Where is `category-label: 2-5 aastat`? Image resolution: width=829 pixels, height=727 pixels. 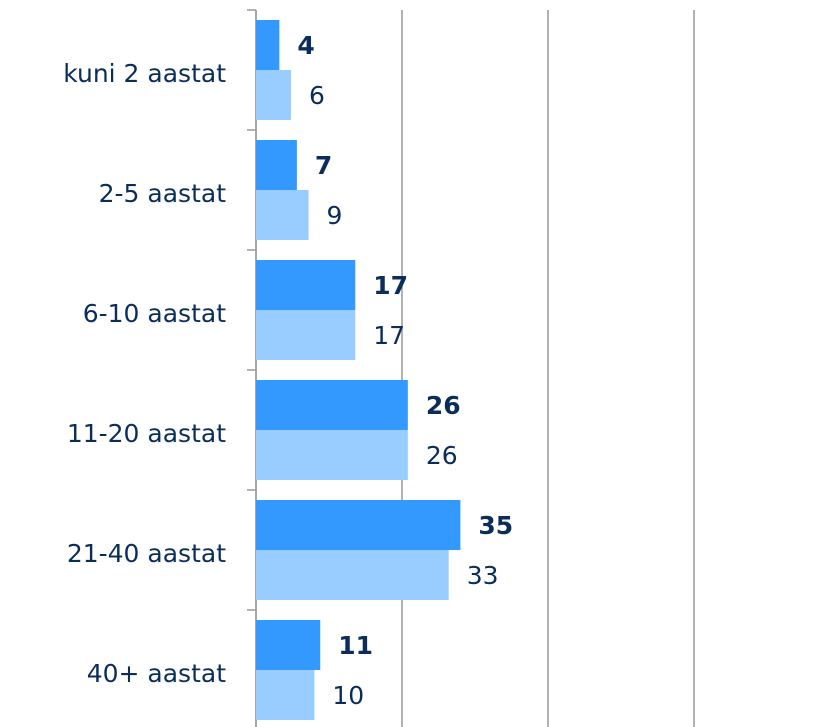 category-label: 2-5 aastat is located at coordinates (163, 193).